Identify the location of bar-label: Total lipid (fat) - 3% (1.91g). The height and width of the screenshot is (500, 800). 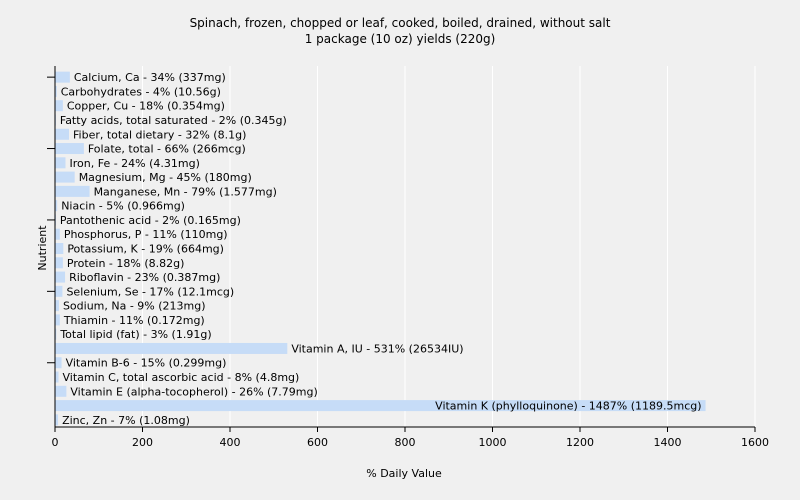
(135, 334).